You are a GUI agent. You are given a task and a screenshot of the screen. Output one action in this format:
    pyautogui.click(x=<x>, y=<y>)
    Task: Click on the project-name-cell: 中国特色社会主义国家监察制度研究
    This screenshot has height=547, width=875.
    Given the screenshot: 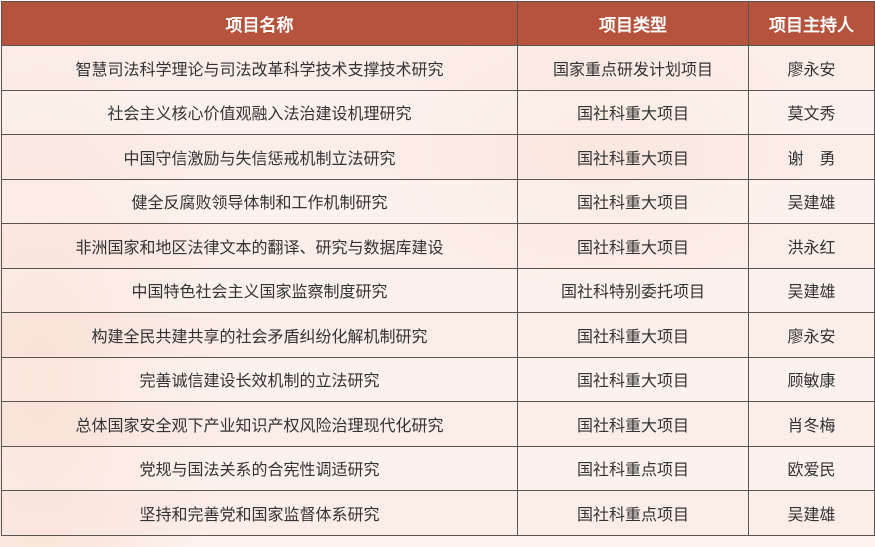 What is the action you would take?
    pyautogui.click(x=259, y=290)
    